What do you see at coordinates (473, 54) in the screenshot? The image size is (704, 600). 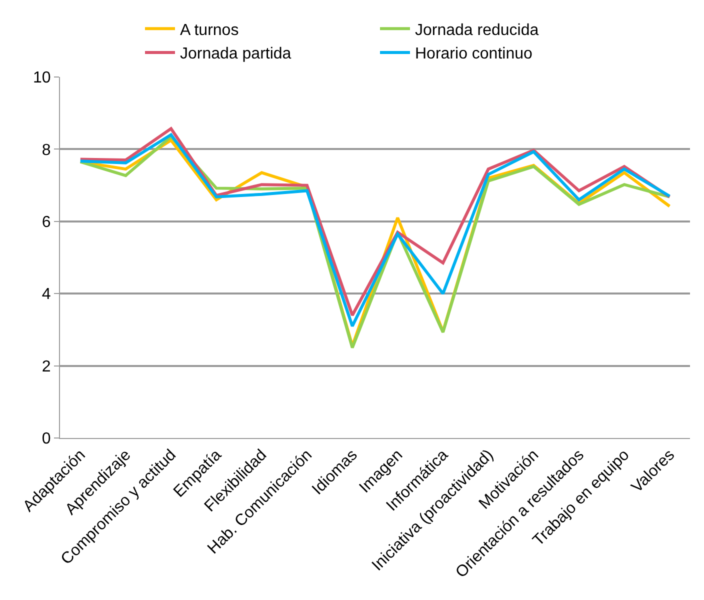 I see `legend-label: Horario continuo` at bounding box center [473, 54].